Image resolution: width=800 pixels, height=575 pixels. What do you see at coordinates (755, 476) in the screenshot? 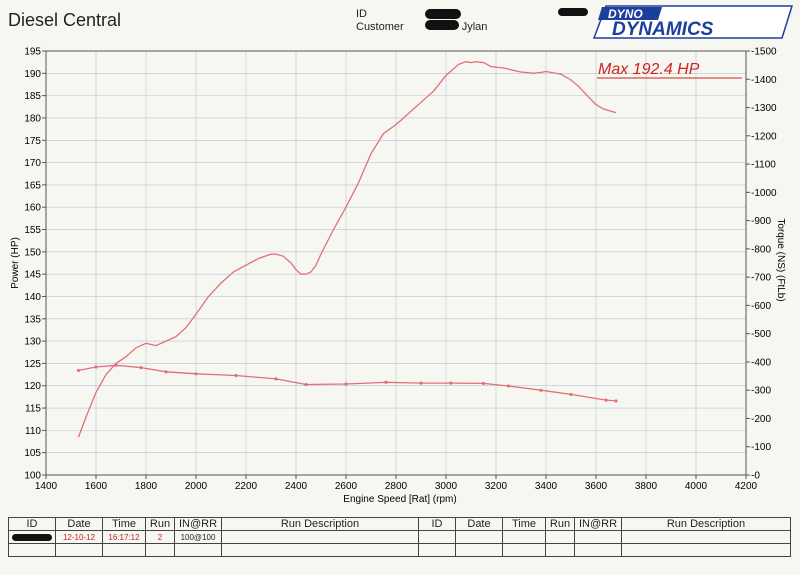
I see `y2-tick-label: -0` at bounding box center [755, 476].